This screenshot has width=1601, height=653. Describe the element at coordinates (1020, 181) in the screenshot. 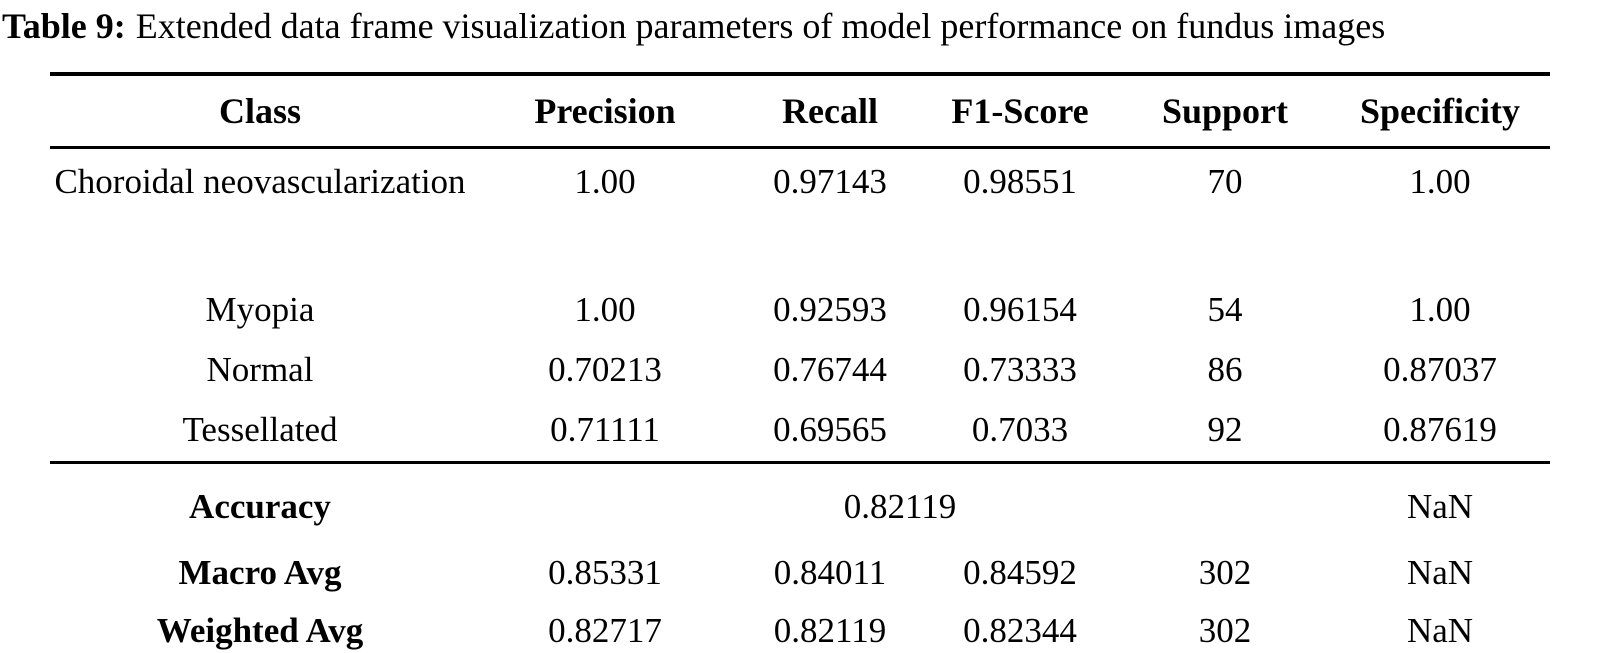

I see `cell-f1-score: 0.98551` at that location.